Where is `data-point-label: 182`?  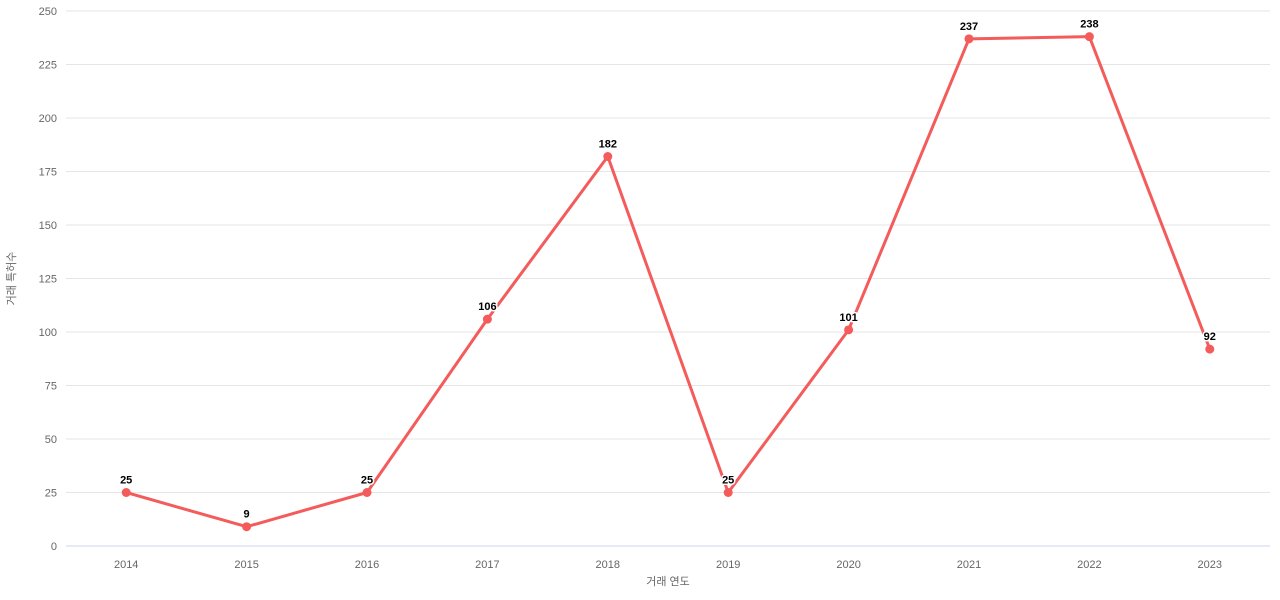 data-point-label: 182 is located at coordinates (608, 145).